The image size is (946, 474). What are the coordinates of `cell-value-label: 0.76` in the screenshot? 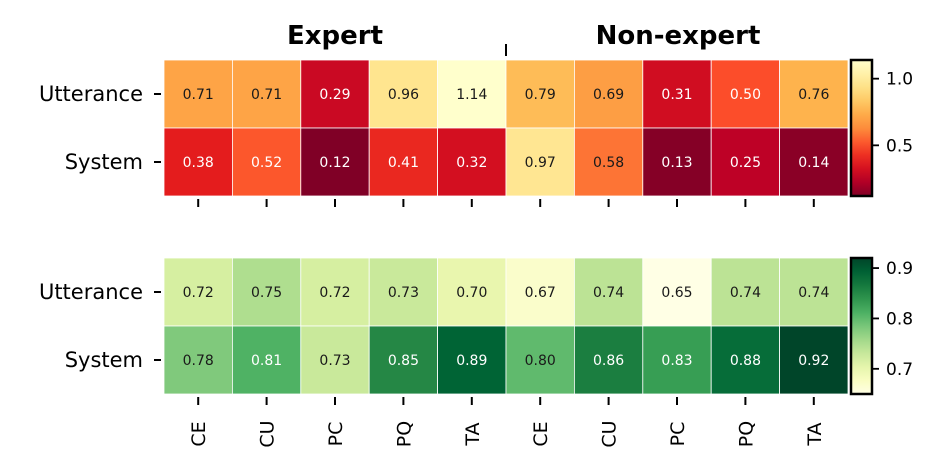 It's located at (813, 95).